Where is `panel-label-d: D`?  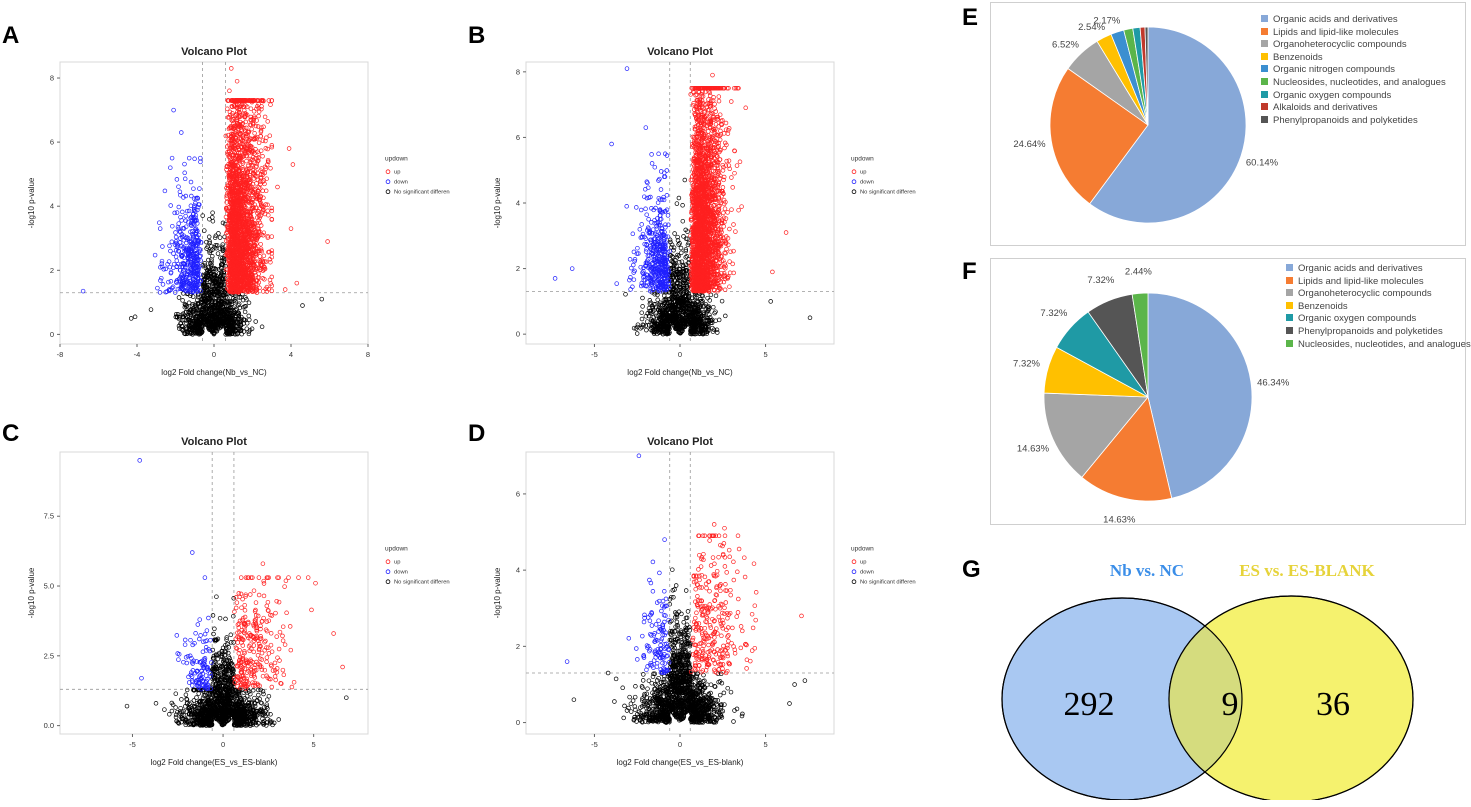 panel-label-d: D is located at coordinates (477, 433).